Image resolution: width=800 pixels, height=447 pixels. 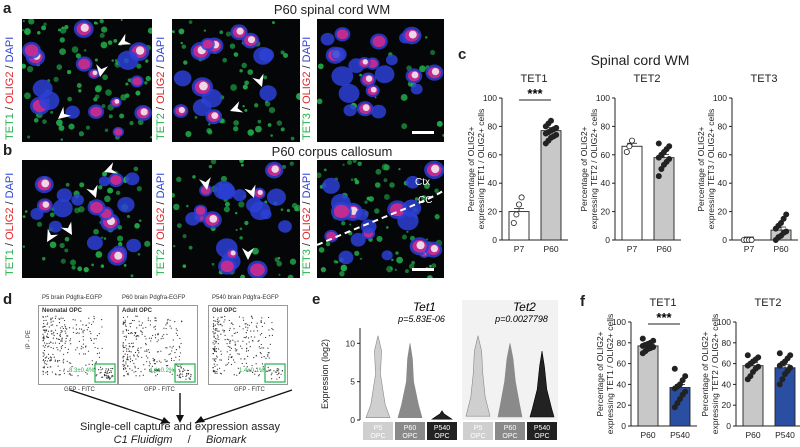 What do you see at coordinates (619, 322) in the screenshot?
I see `y-tick-label: 100` at bounding box center [619, 322].